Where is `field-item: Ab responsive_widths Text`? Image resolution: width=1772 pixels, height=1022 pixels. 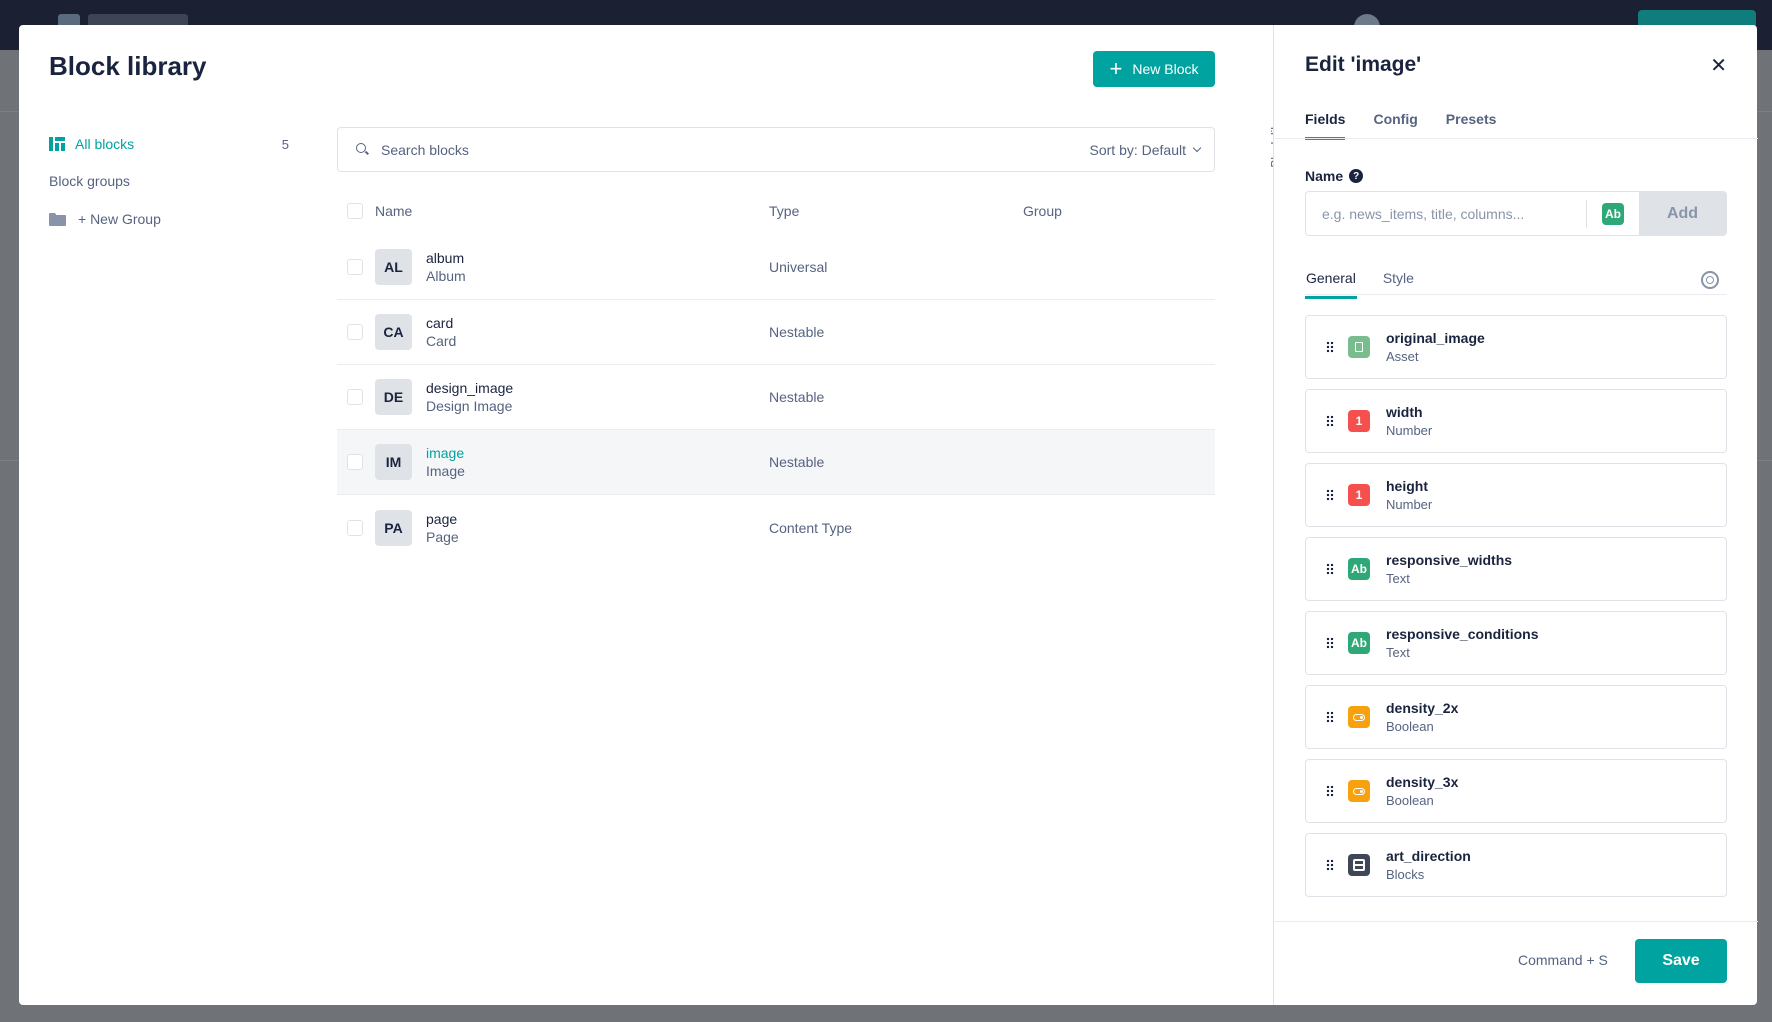
field-item: Ab responsive_widths Text is located at coordinates (1516, 569).